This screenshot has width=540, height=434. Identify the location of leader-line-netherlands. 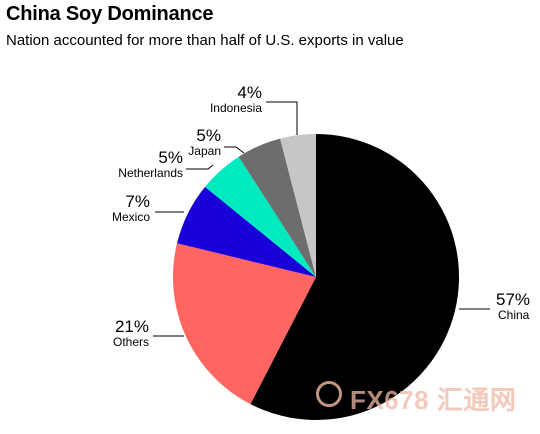
(200, 167).